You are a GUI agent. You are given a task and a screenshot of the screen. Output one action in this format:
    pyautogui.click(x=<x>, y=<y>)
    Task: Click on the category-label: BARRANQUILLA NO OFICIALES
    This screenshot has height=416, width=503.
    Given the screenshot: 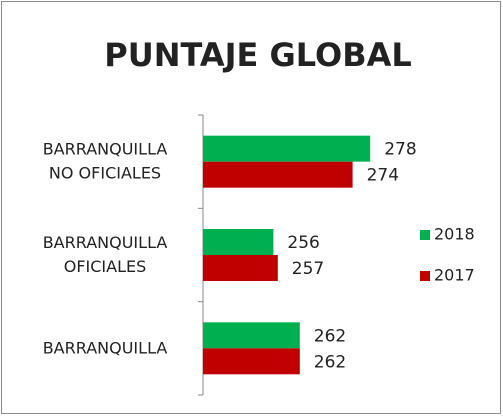 What is the action you would take?
    pyautogui.click(x=105, y=160)
    